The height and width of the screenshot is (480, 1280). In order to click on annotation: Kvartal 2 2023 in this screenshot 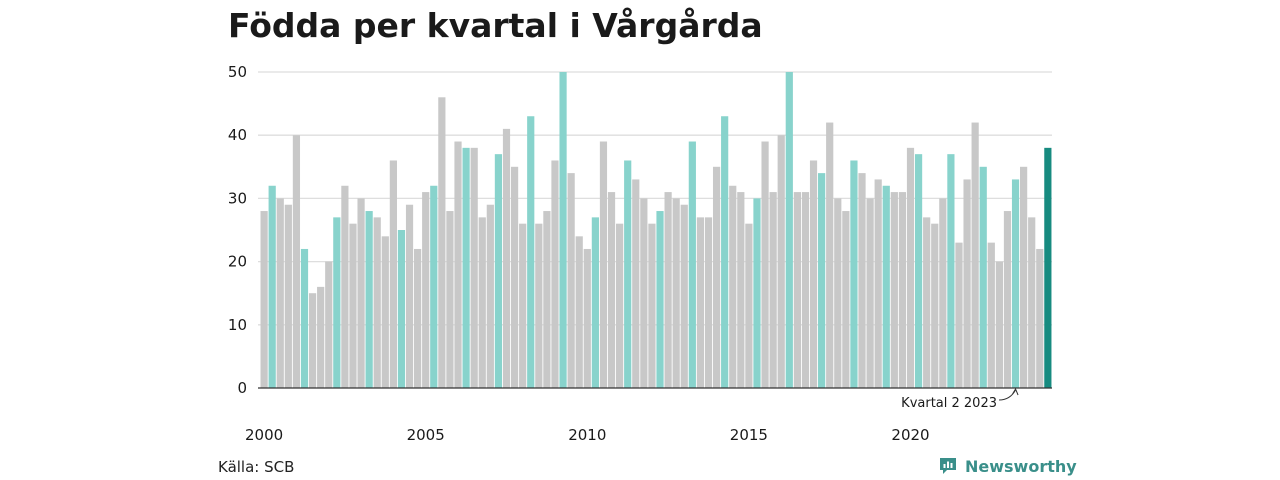, I will do `click(960, 399)`.